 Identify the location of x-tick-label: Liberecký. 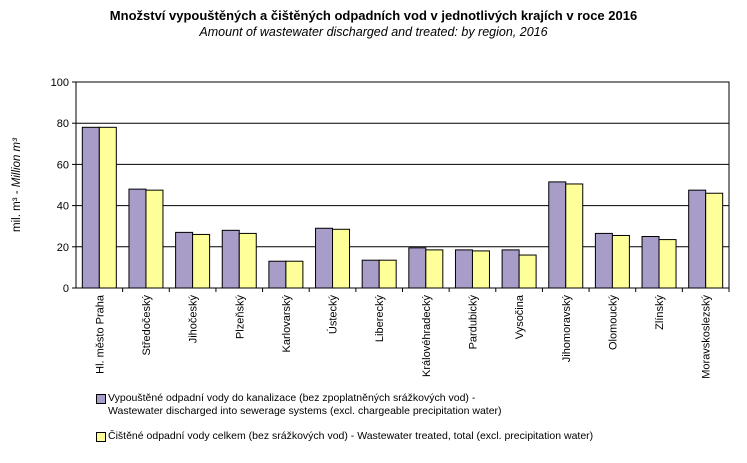
(380, 319).